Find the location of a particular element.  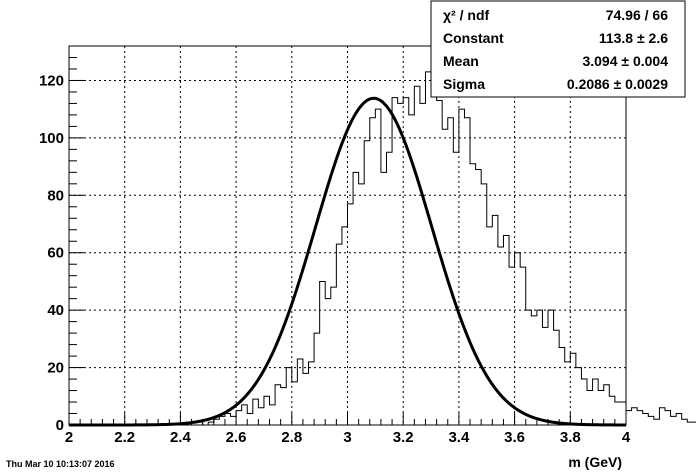

y-tick-label: 80 is located at coordinates (55, 195).